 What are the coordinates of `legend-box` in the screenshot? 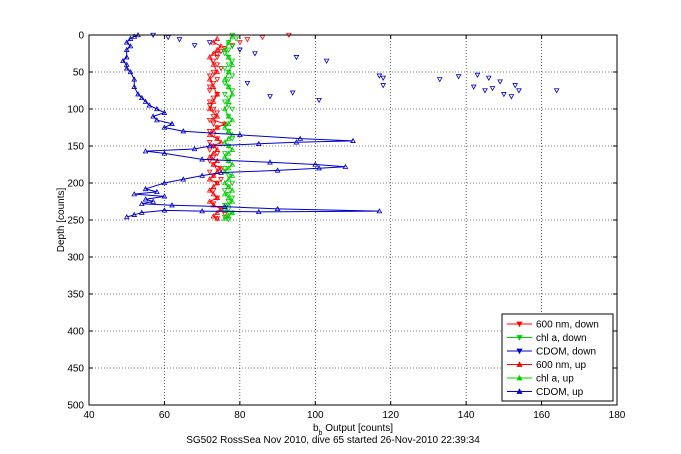 It's located at (557, 357).